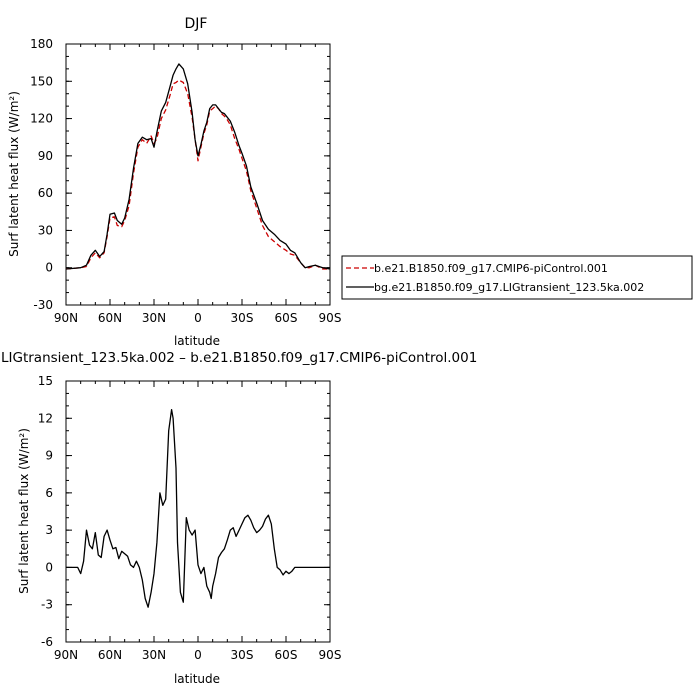 The height and width of the screenshot is (700, 700). What do you see at coordinates (49, 456) in the screenshot?
I see `y-tick-label: 9` at bounding box center [49, 456].